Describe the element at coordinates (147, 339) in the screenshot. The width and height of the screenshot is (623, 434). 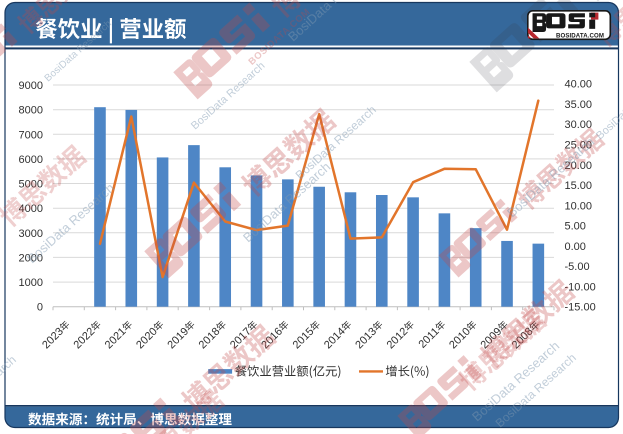
I see `svg-text: 2020` at that location.